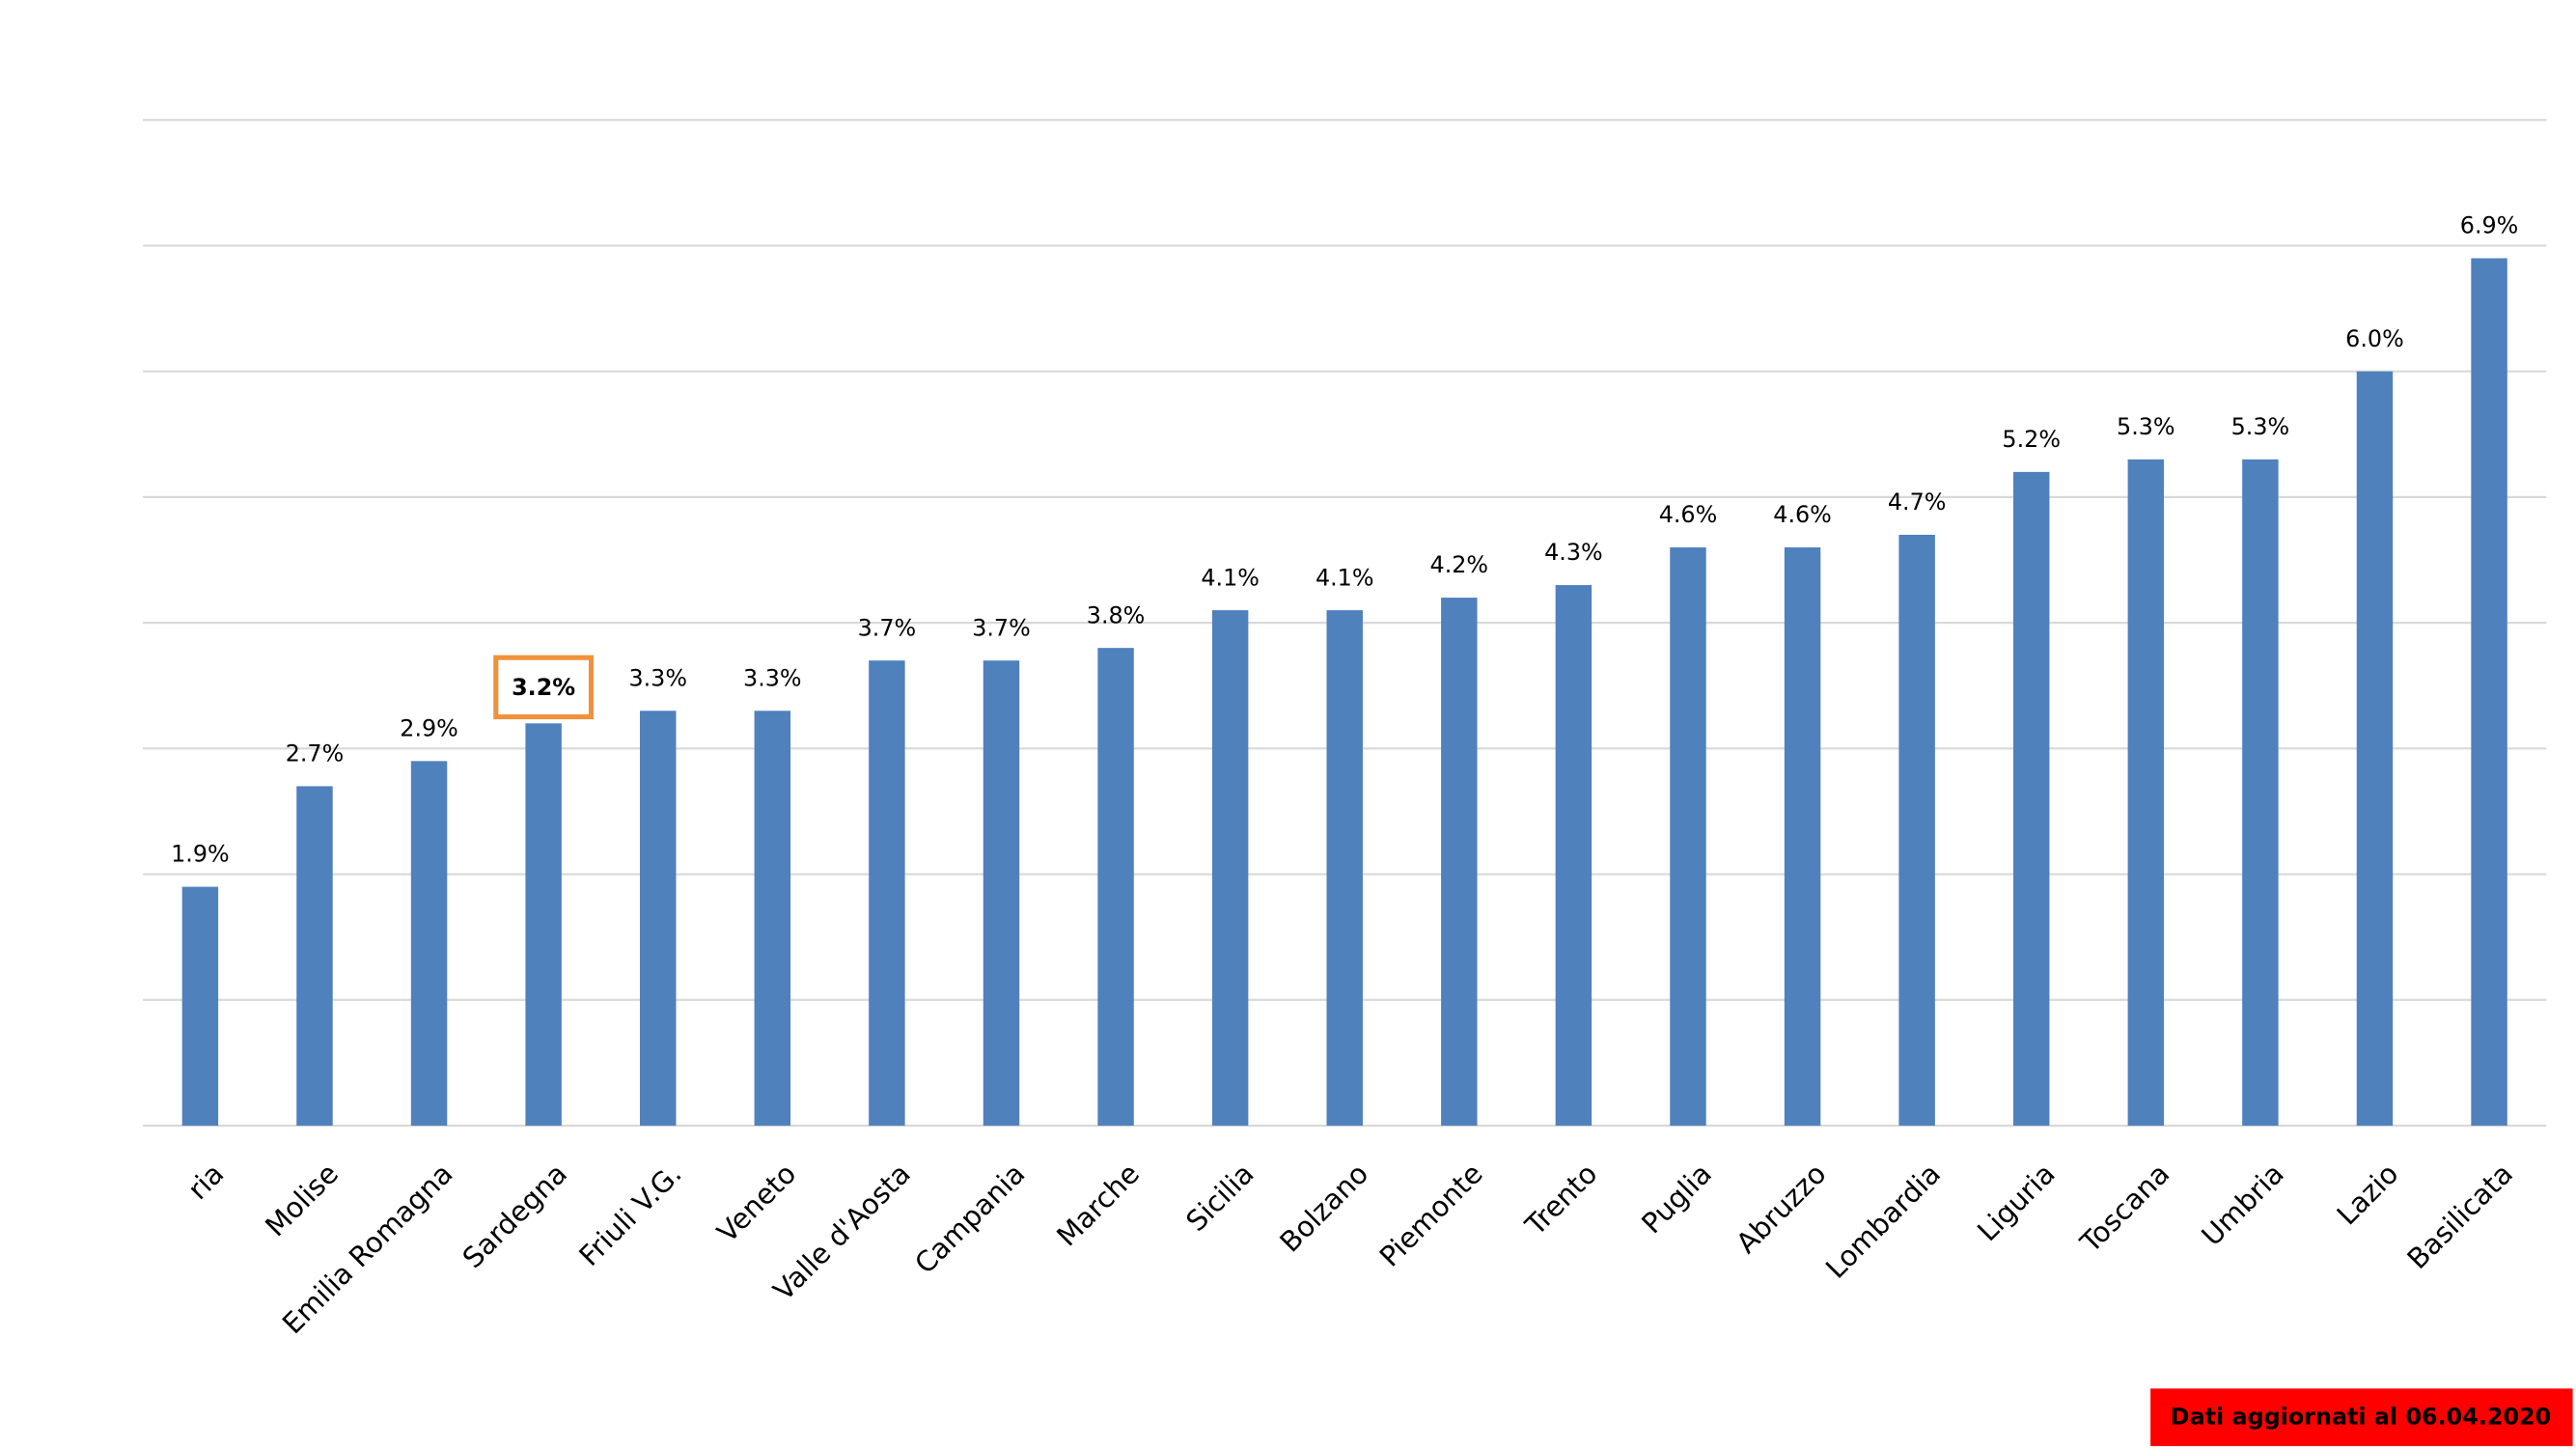  I want to click on value-label: 3.8%, so click(1116, 614).